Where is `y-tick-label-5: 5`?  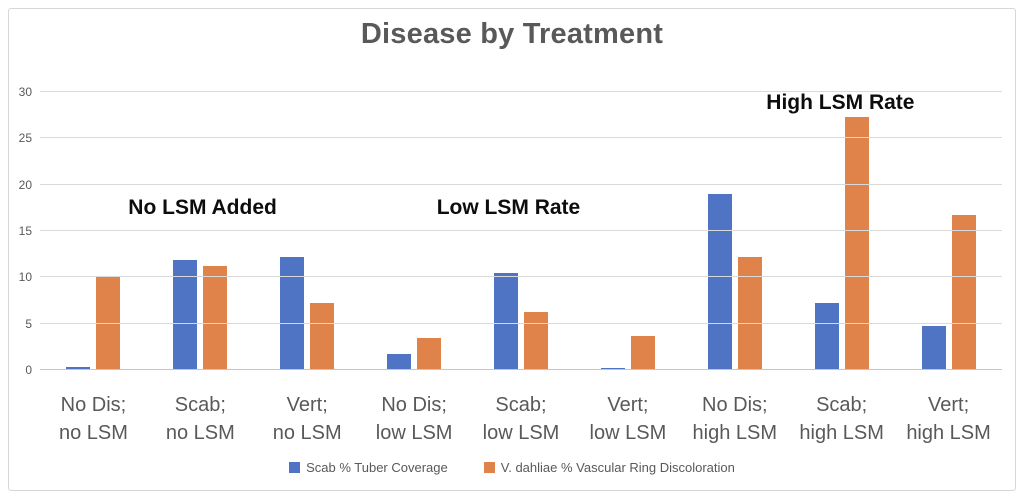
y-tick-label-5: 5 is located at coordinates (28, 323).